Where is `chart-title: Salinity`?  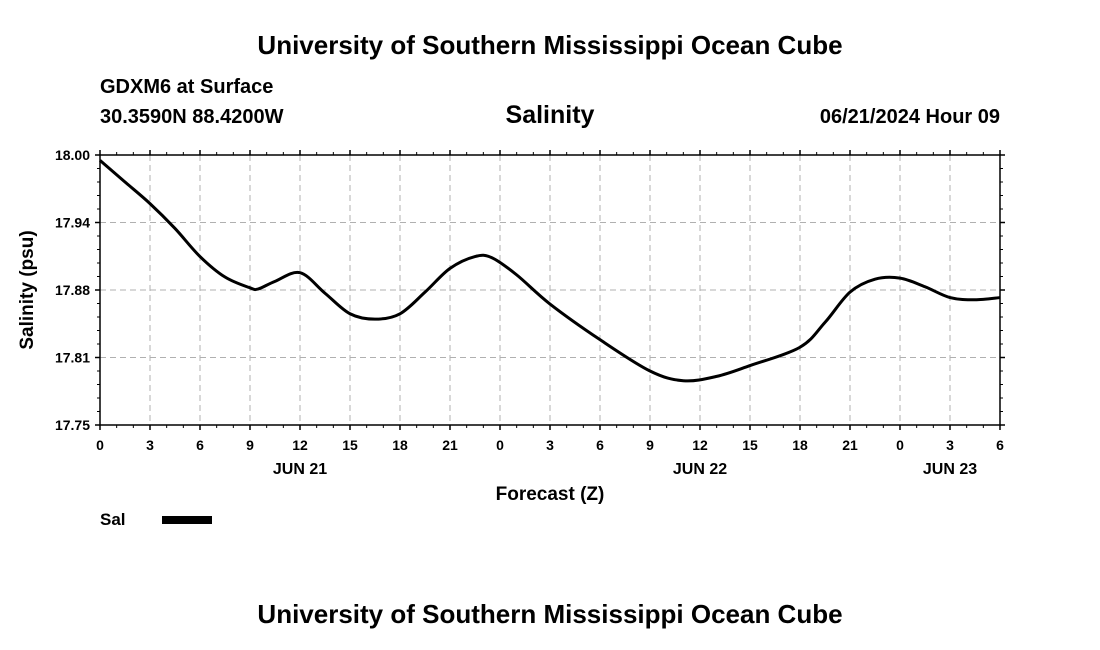 chart-title: Salinity is located at coordinates (550, 115).